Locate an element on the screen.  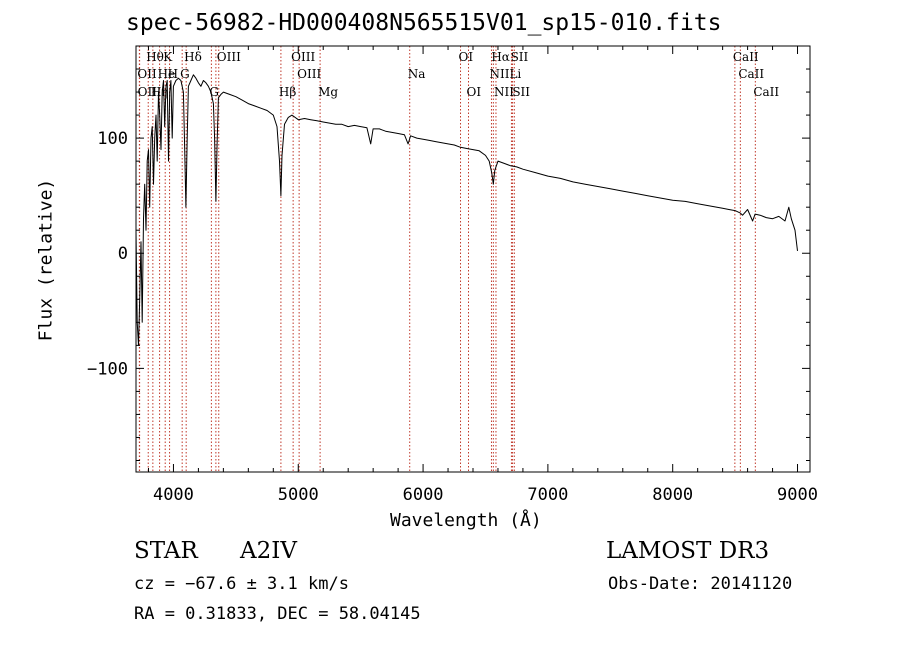
y-tick-label: −100 is located at coordinates (107, 369).